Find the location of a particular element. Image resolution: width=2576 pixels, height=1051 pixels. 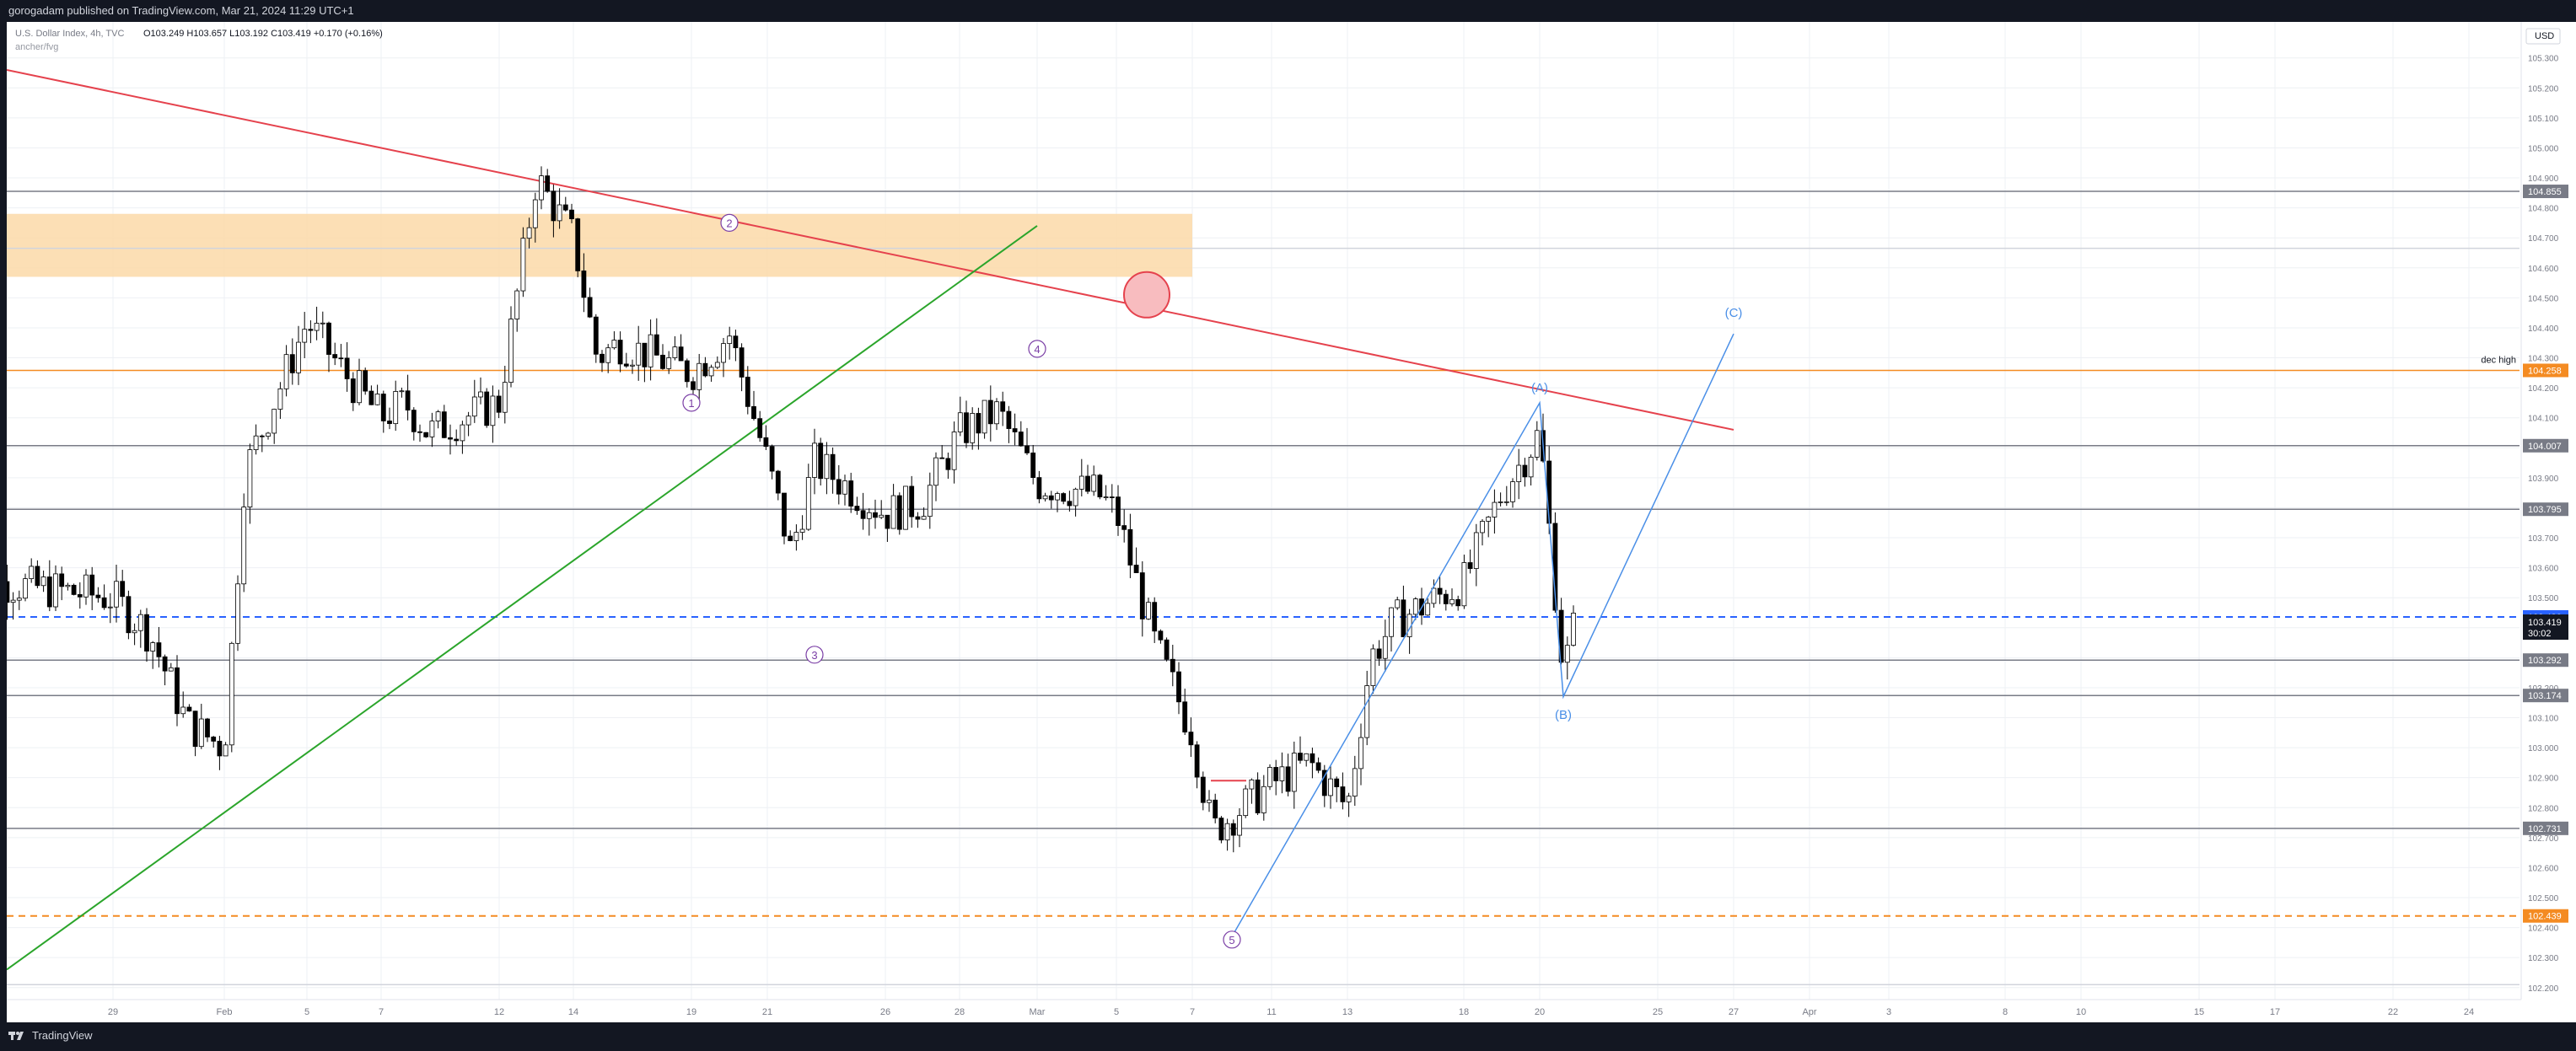

x-tick-label: 28 is located at coordinates (960, 1012).